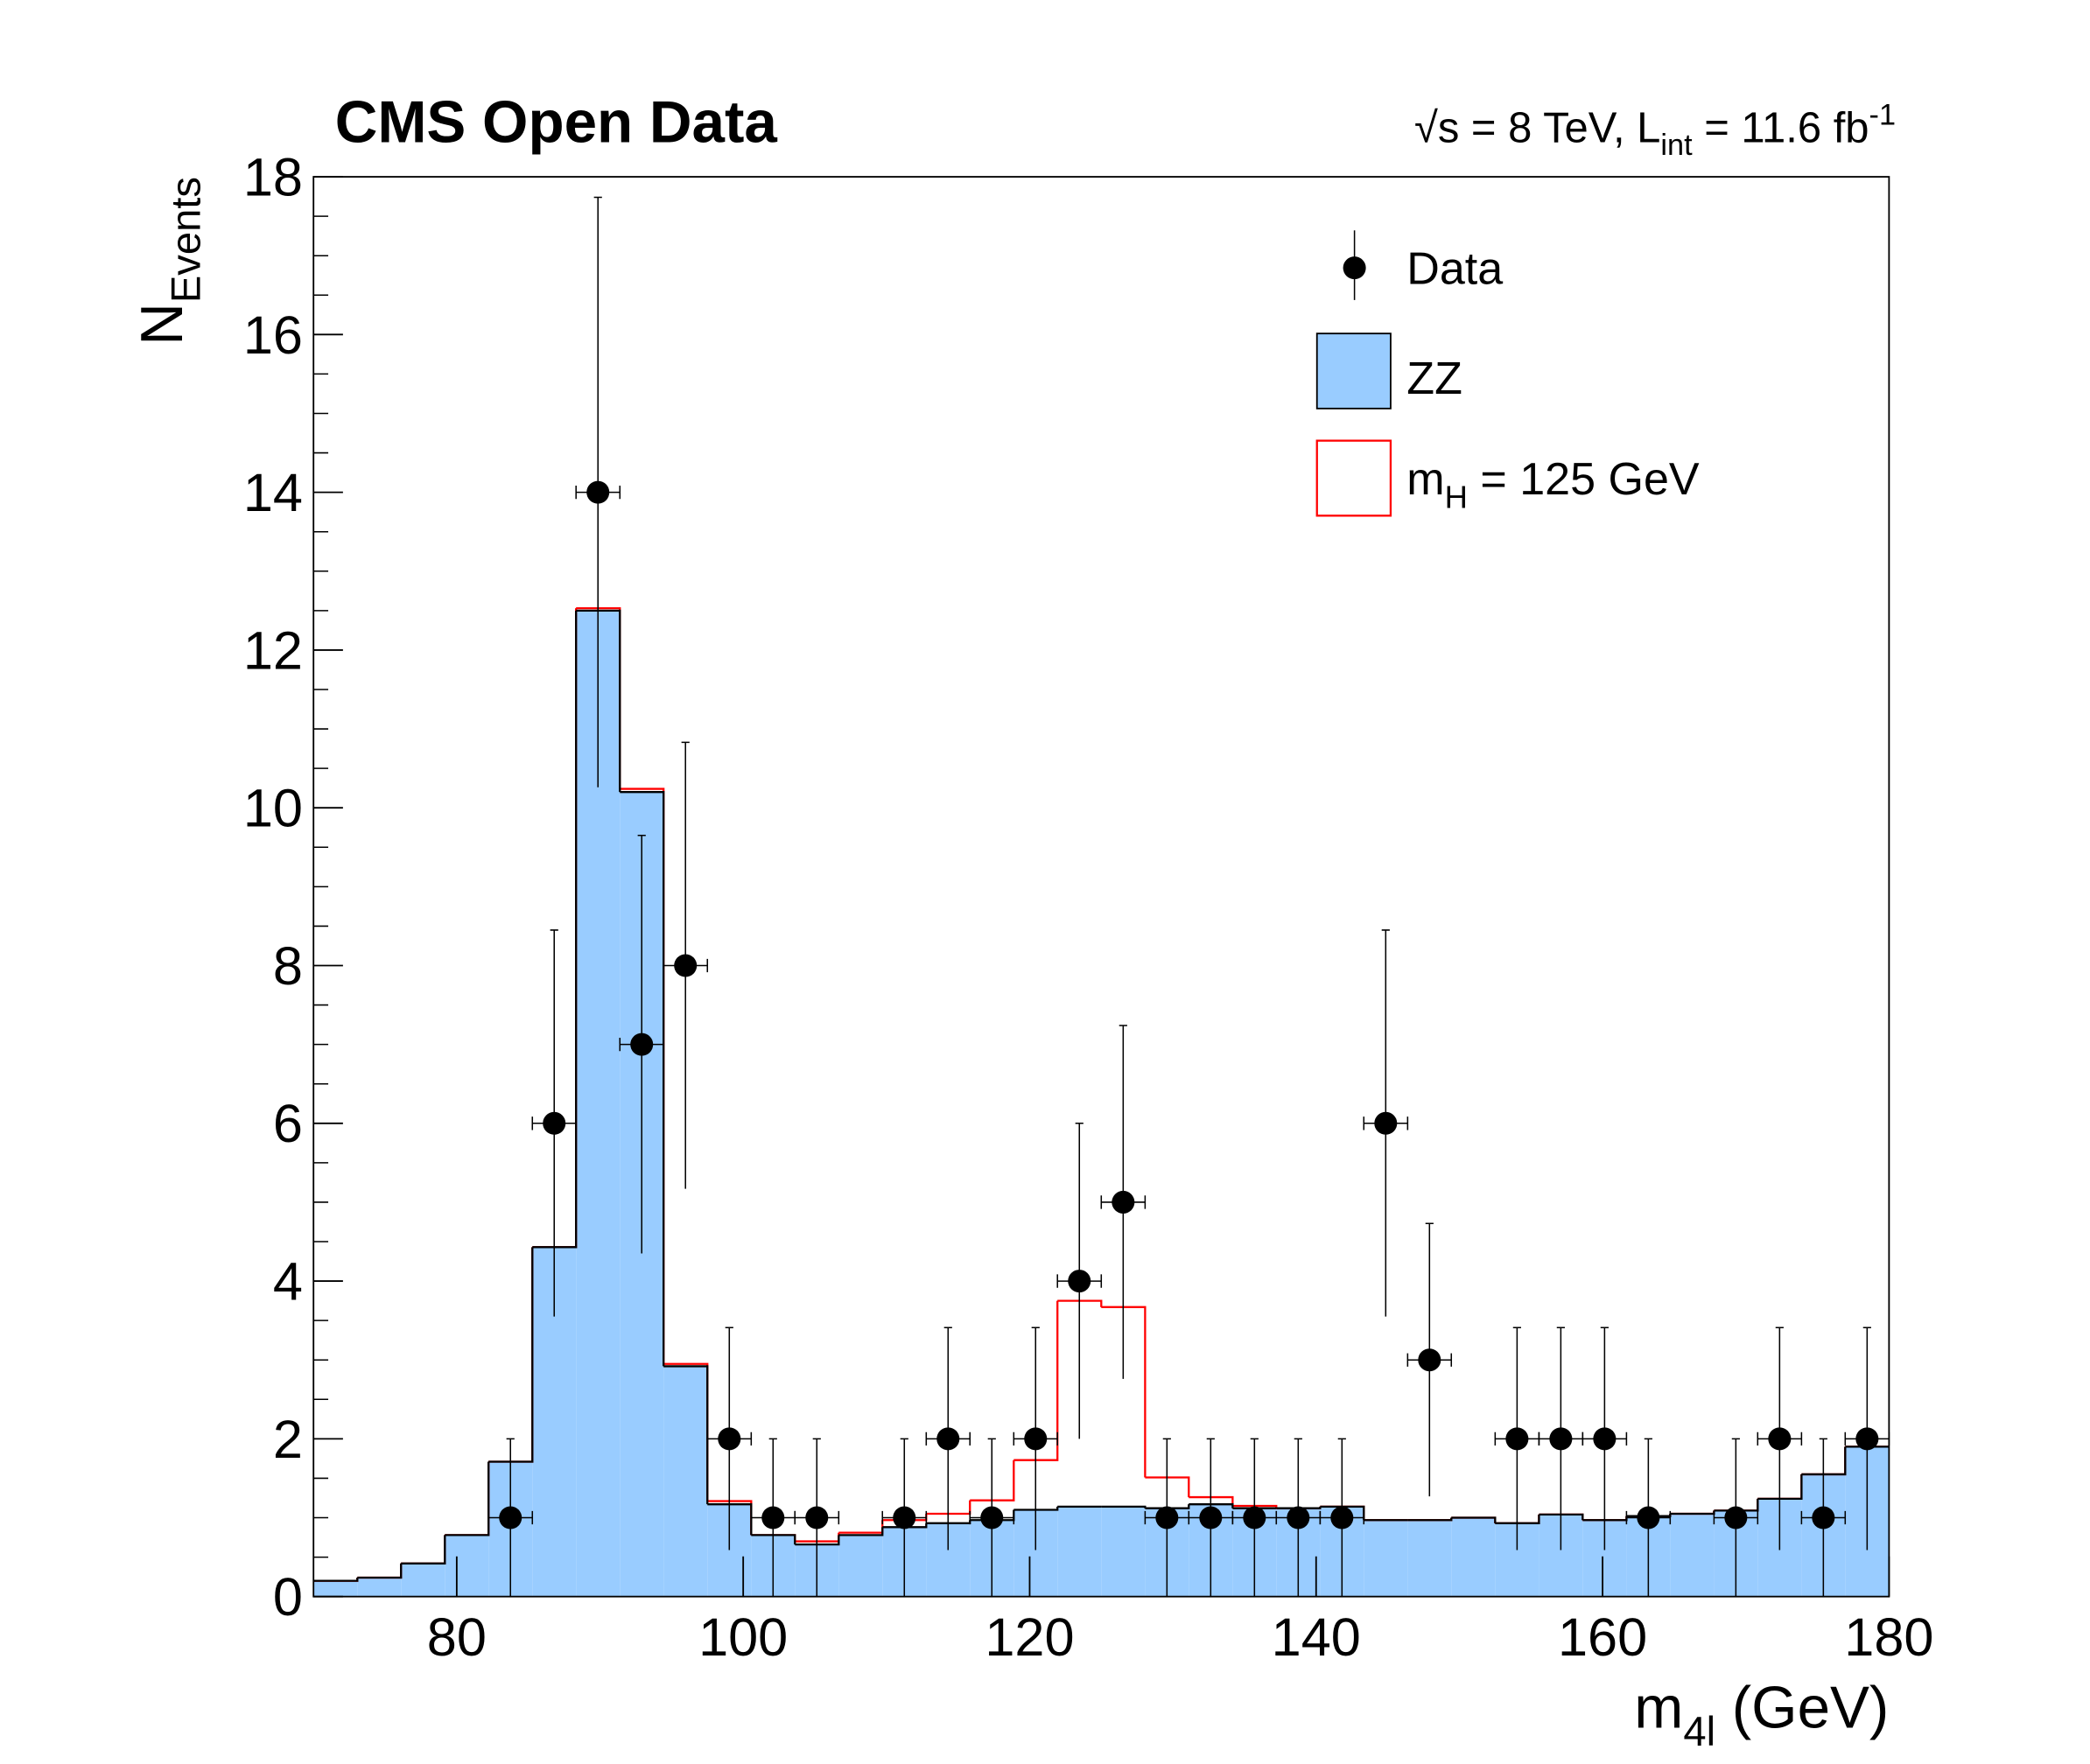  What do you see at coordinates (1029, 1637) in the screenshot?
I see `x-tick-label: 120` at bounding box center [1029, 1637].